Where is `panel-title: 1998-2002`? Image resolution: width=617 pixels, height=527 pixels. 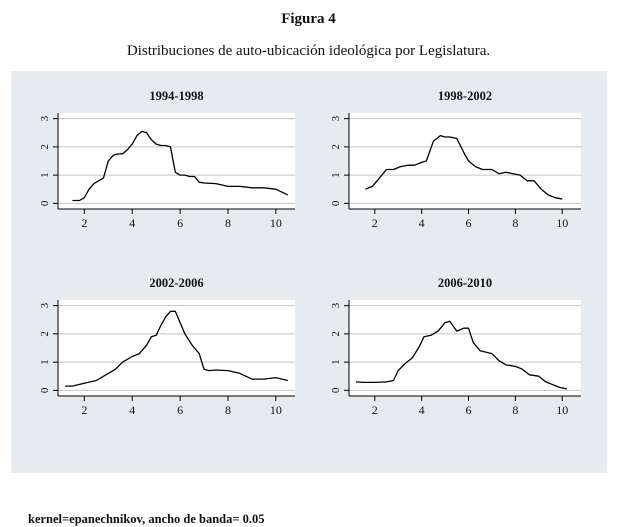
panel-title: 1998-2002 is located at coordinates (465, 96).